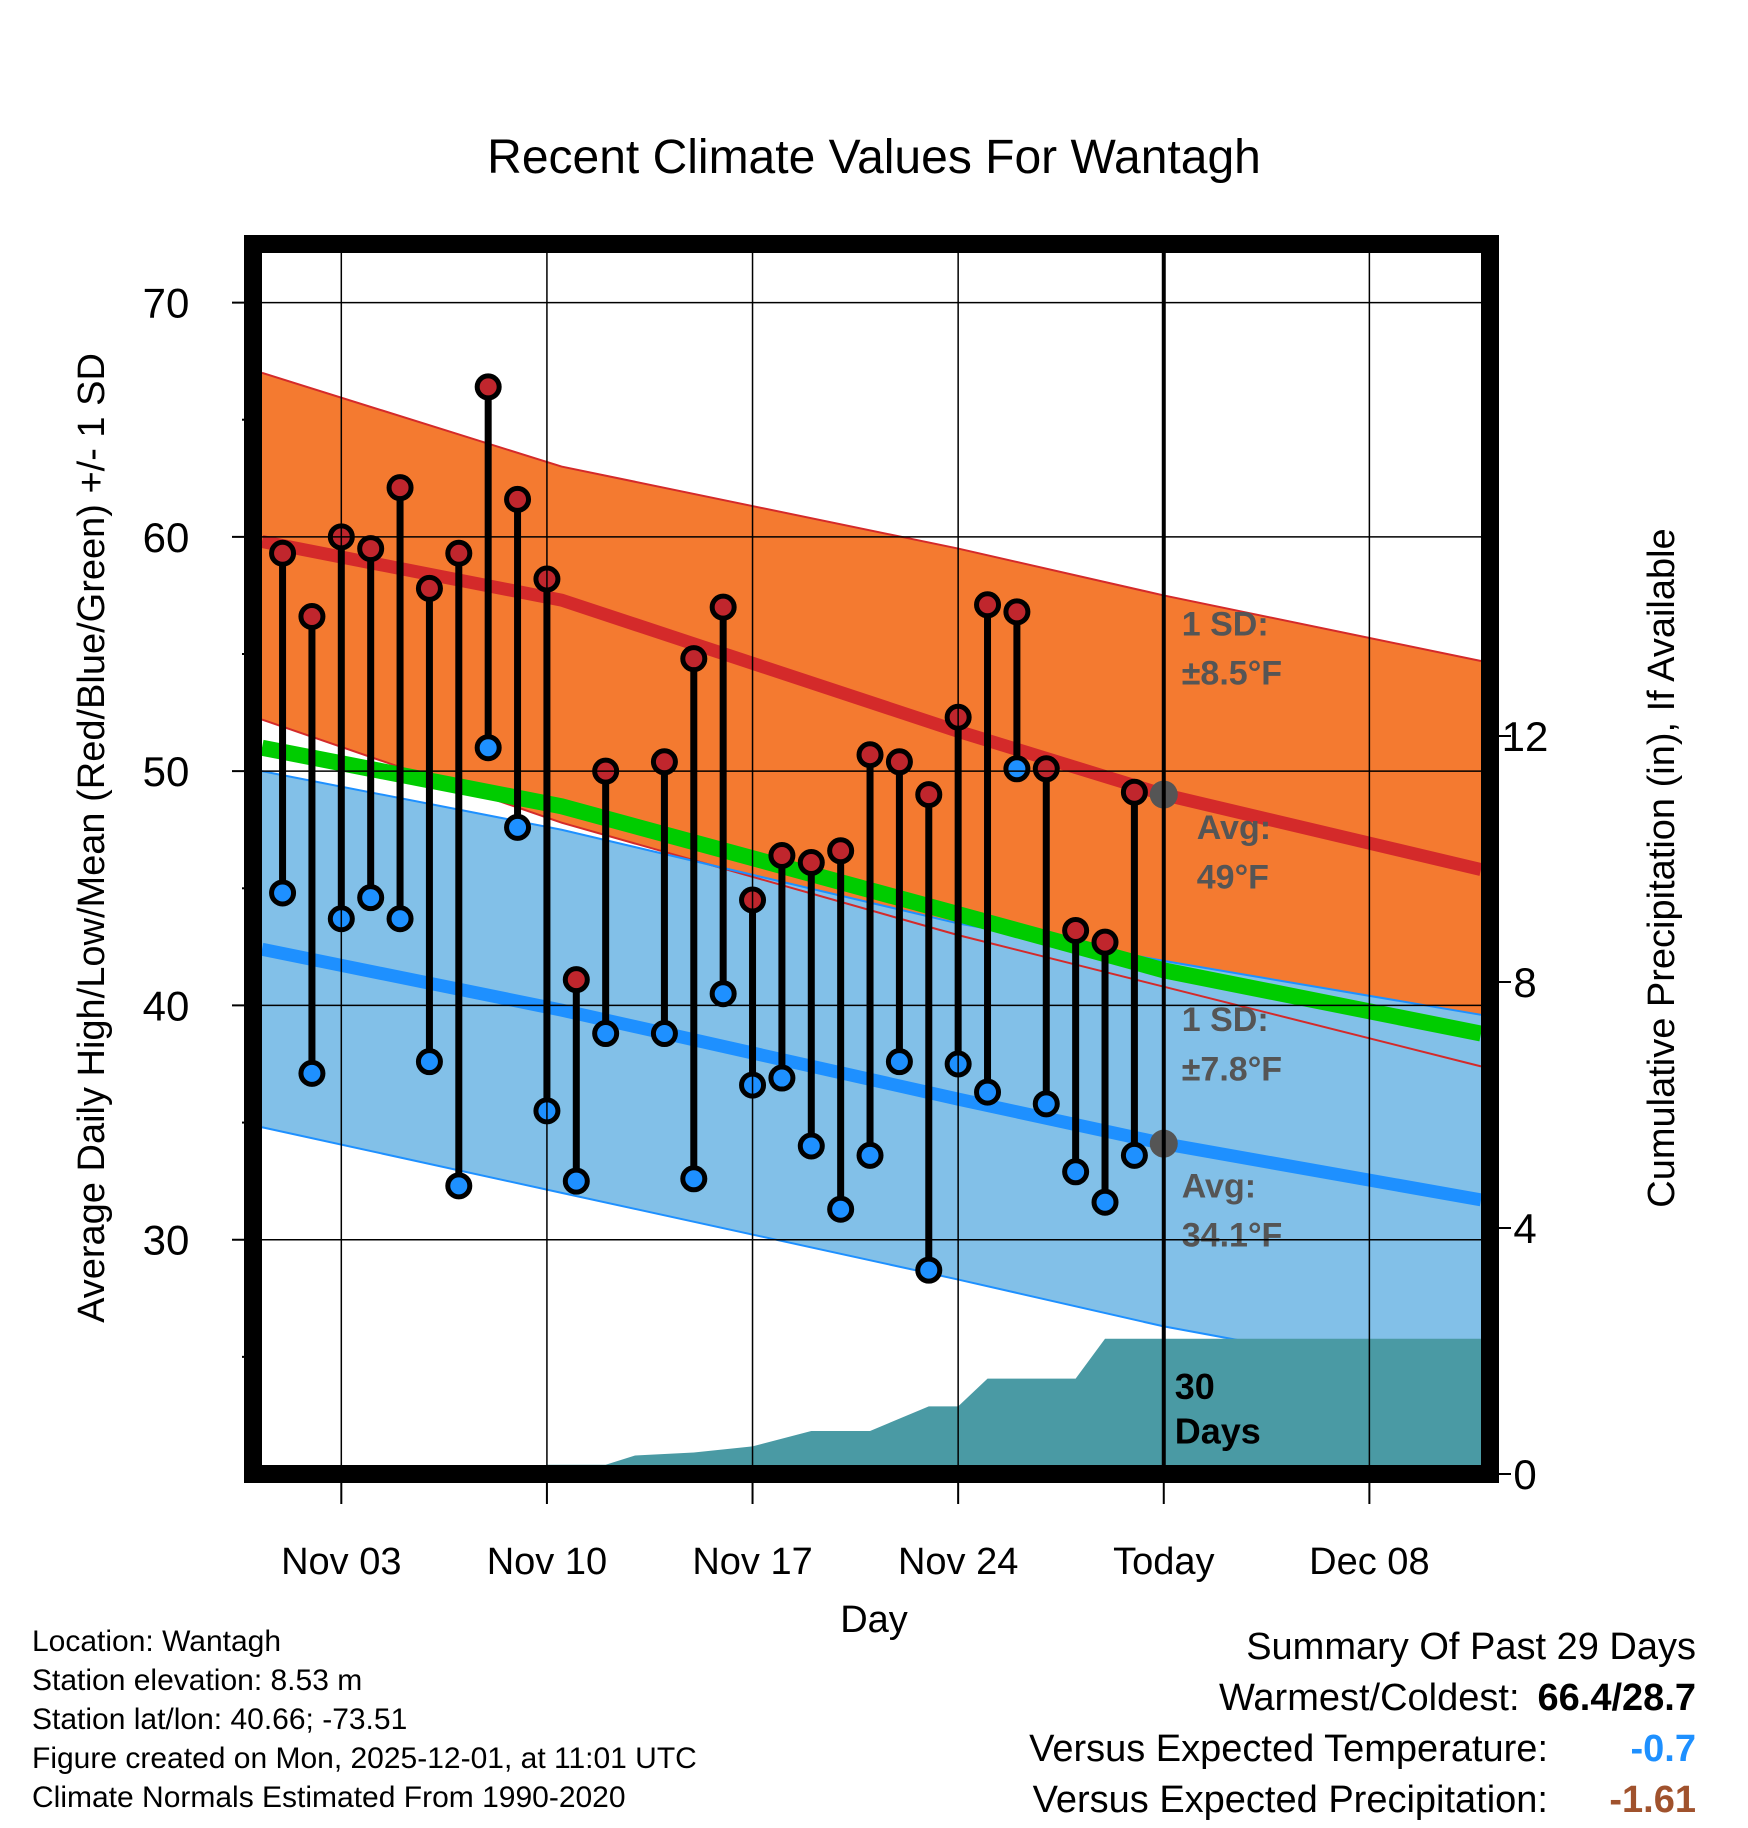  Describe the element at coordinates (1163, 1562) in the screenshot. I see `x-tick-label: Today` at that location.